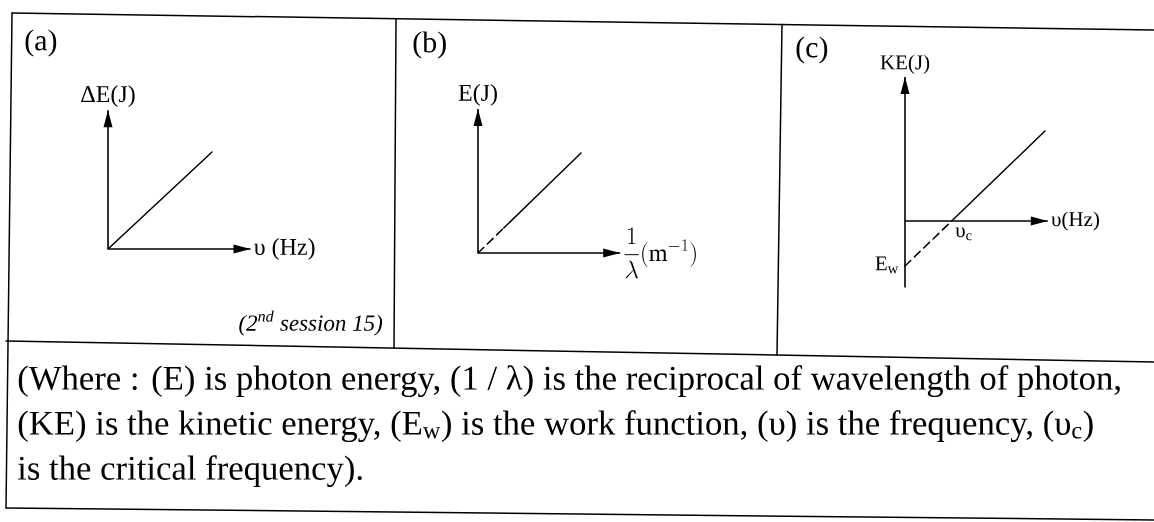 The height and width of the screenshot is (522, 1154). What do you see at coordinates (429, 45) in the screenshot?
I see `chart-title: (b)` at bounding box center [429, 45].